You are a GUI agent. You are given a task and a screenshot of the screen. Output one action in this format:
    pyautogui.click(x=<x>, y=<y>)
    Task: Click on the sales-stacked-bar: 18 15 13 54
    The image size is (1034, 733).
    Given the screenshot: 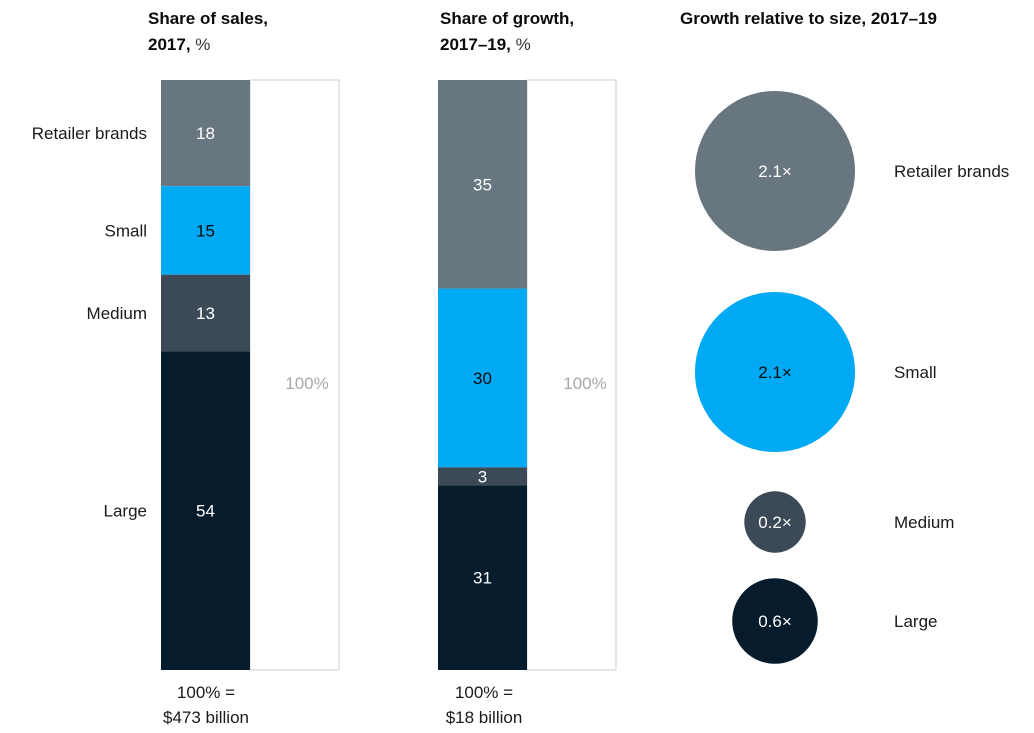 What is the action you would take?
    pyautogui.click(x=205, y=375)
    